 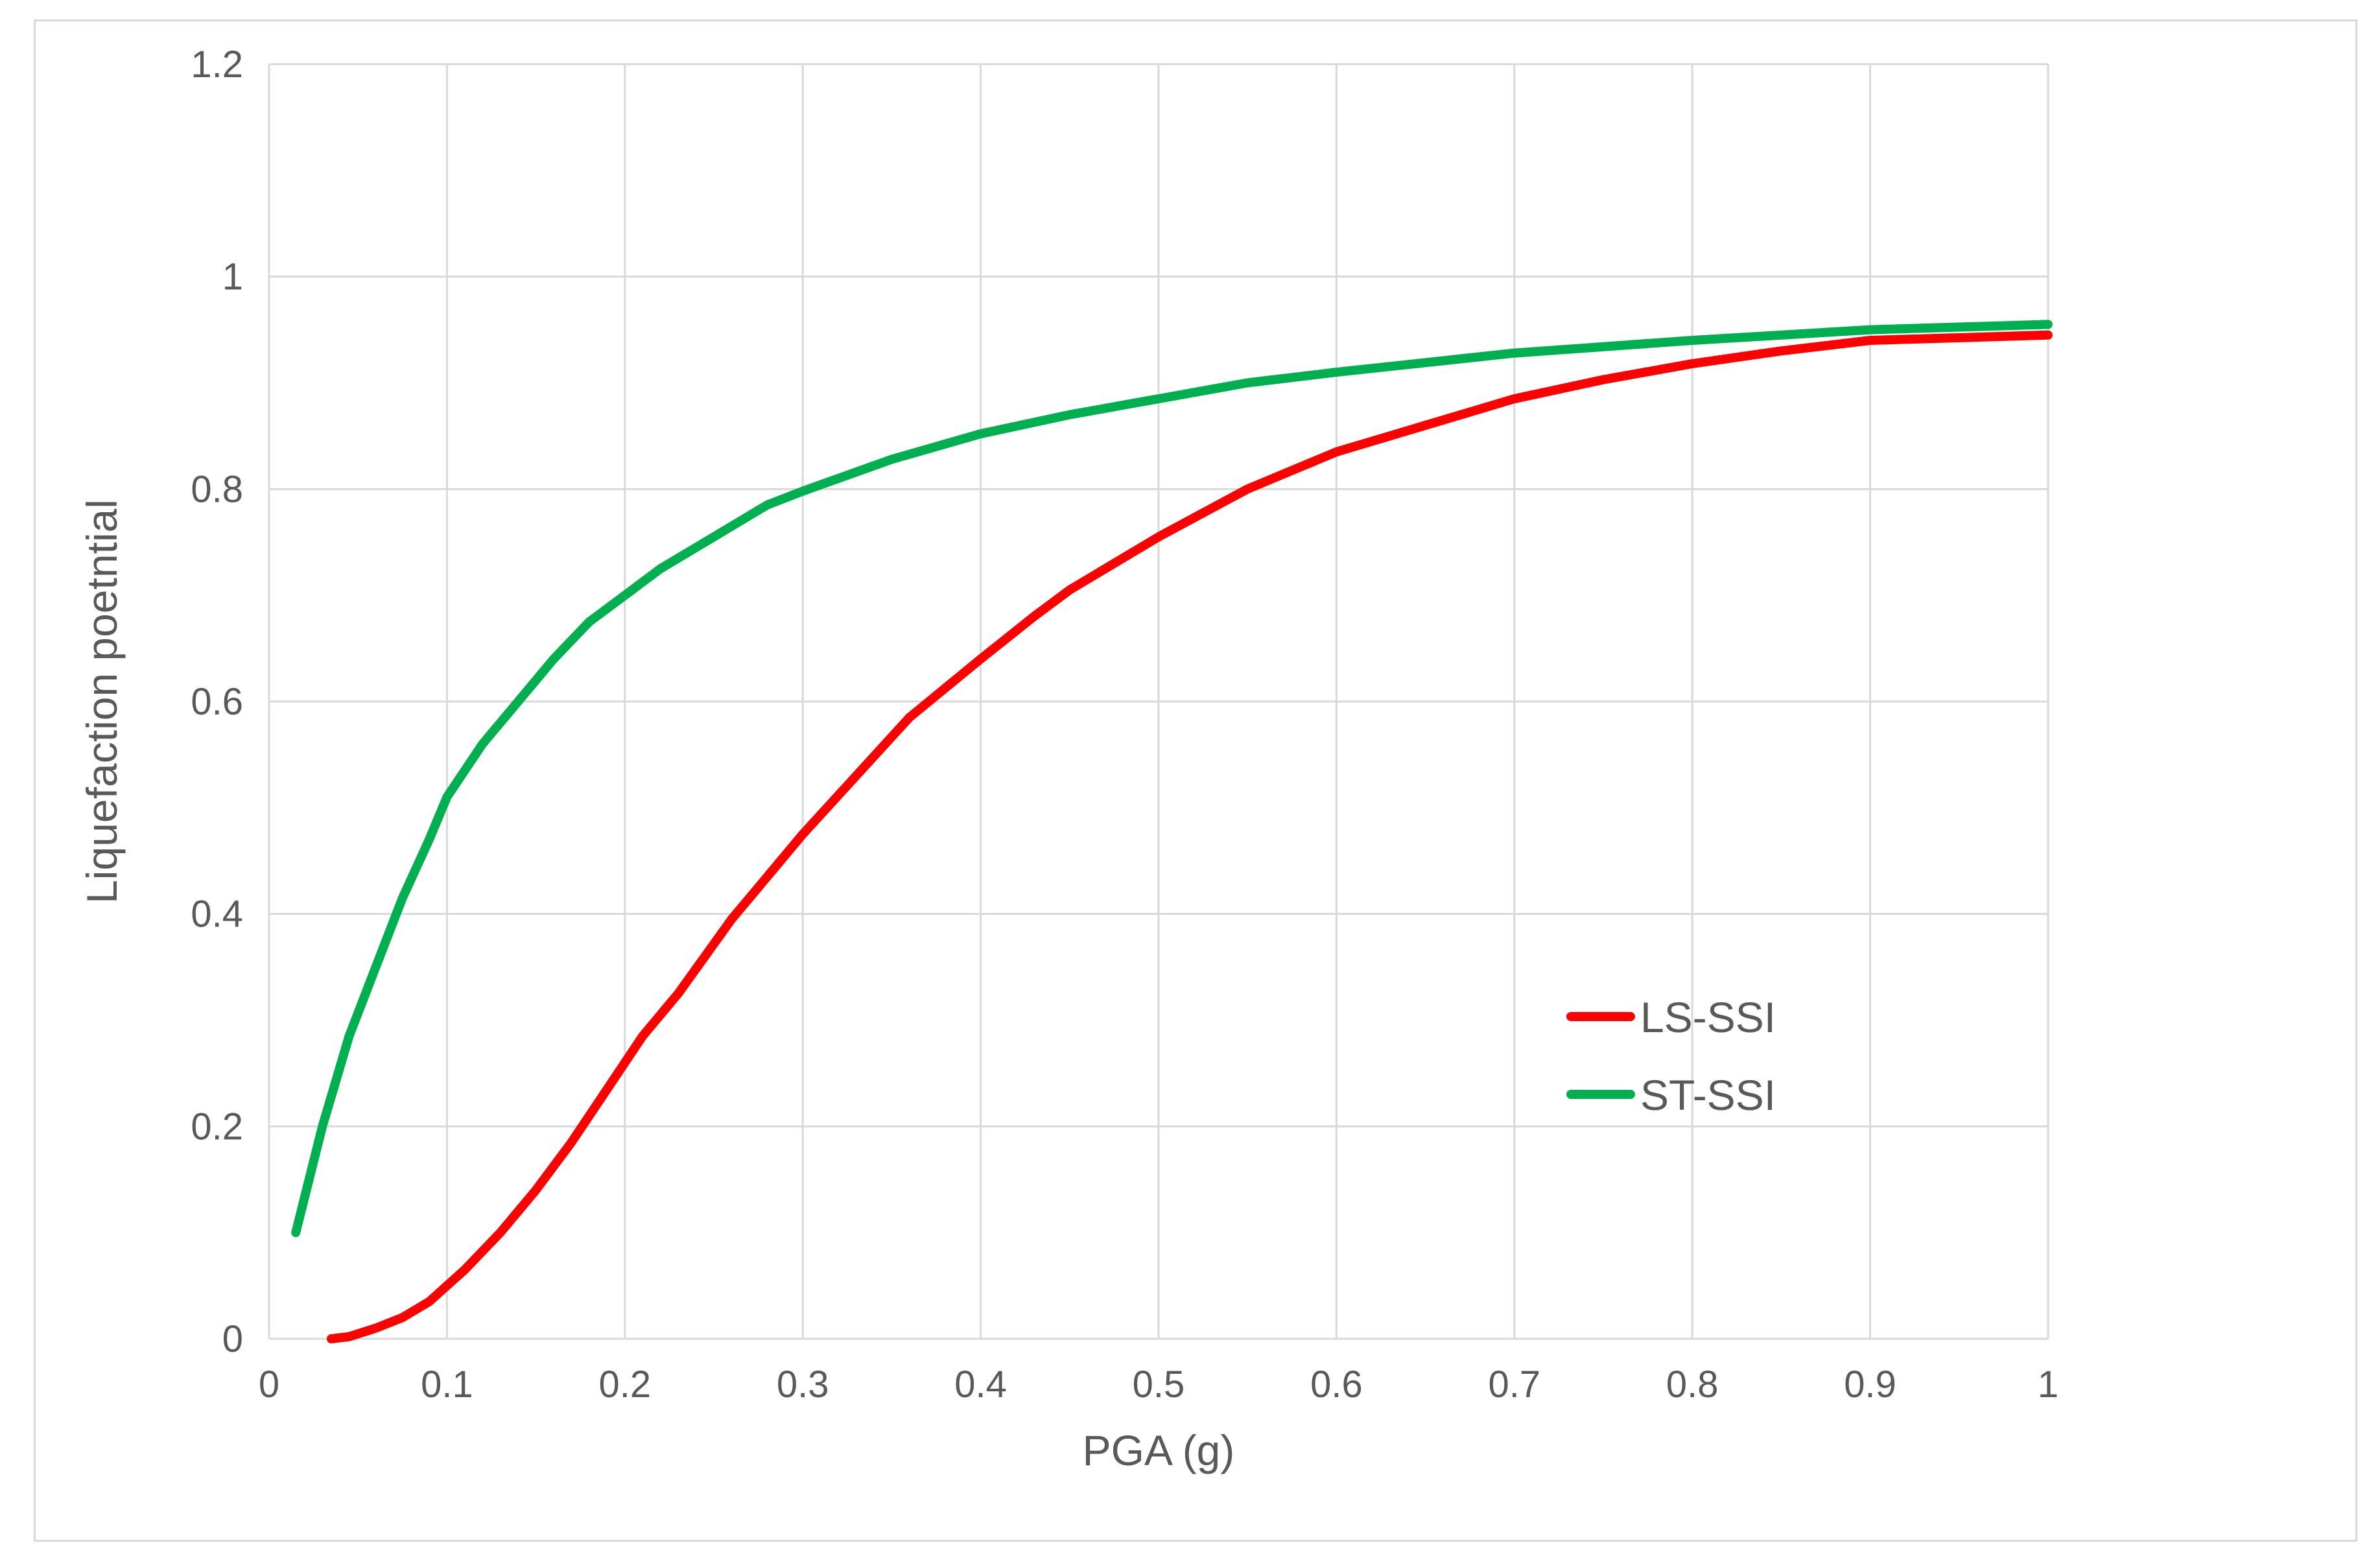 What do you see at coordinates (217, 489) in the screenshot?
I see `y-tick-label: 0.8` at bounding box center [217, 489].